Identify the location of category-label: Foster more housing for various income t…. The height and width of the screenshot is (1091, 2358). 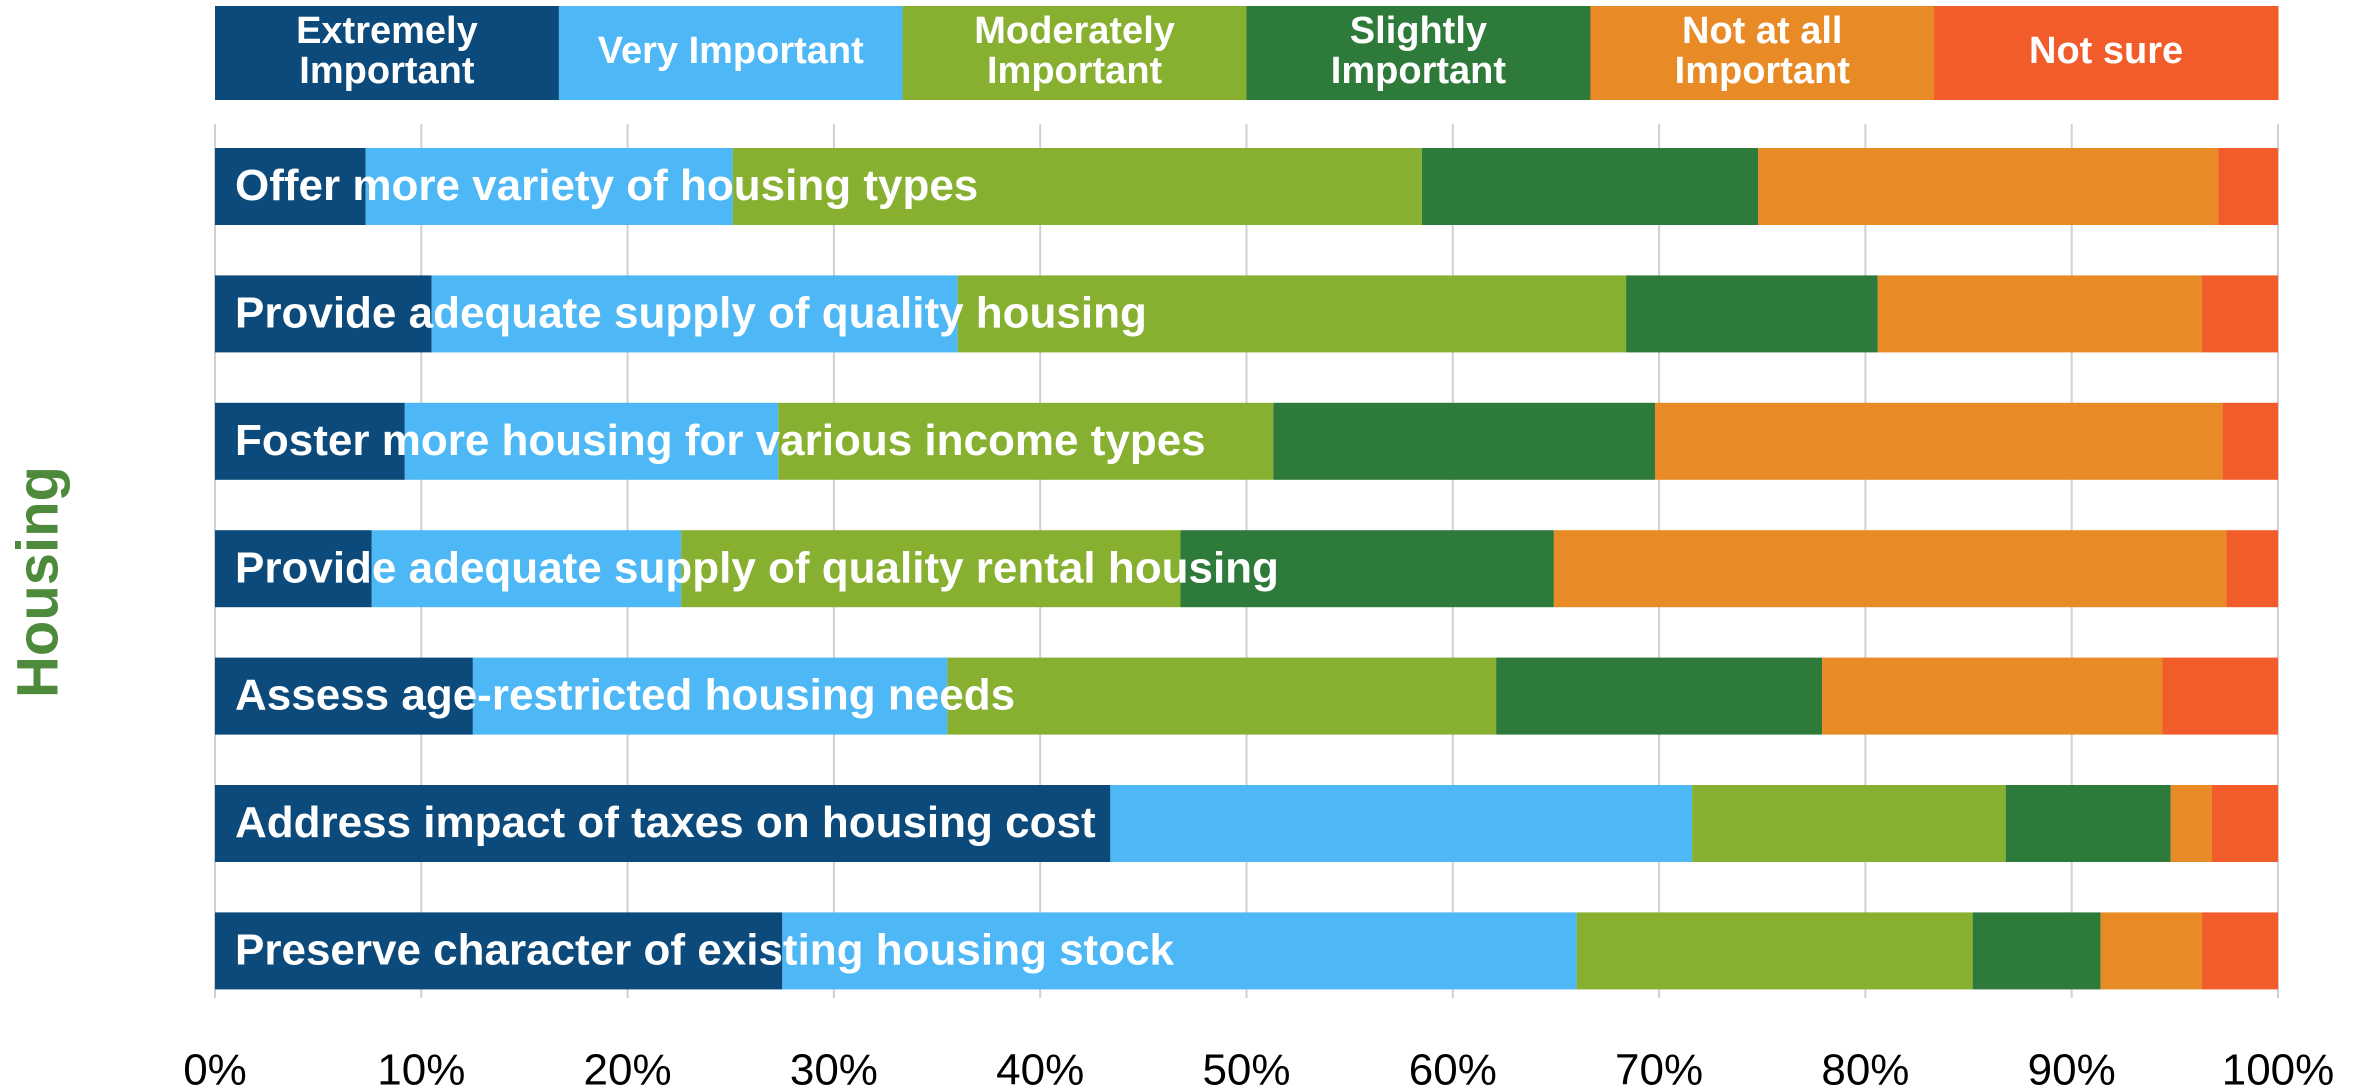
(720, 440).